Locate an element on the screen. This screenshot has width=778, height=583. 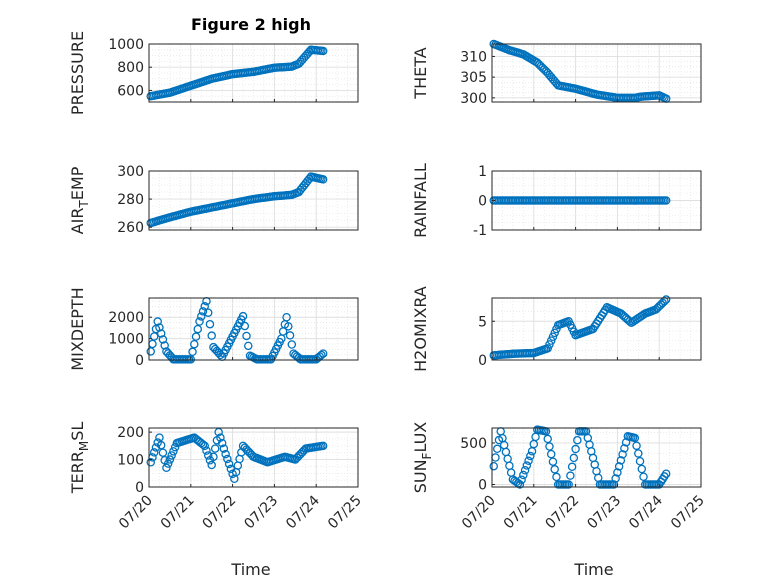
y-tick-label: 5 is located at coordinates (482, 322).